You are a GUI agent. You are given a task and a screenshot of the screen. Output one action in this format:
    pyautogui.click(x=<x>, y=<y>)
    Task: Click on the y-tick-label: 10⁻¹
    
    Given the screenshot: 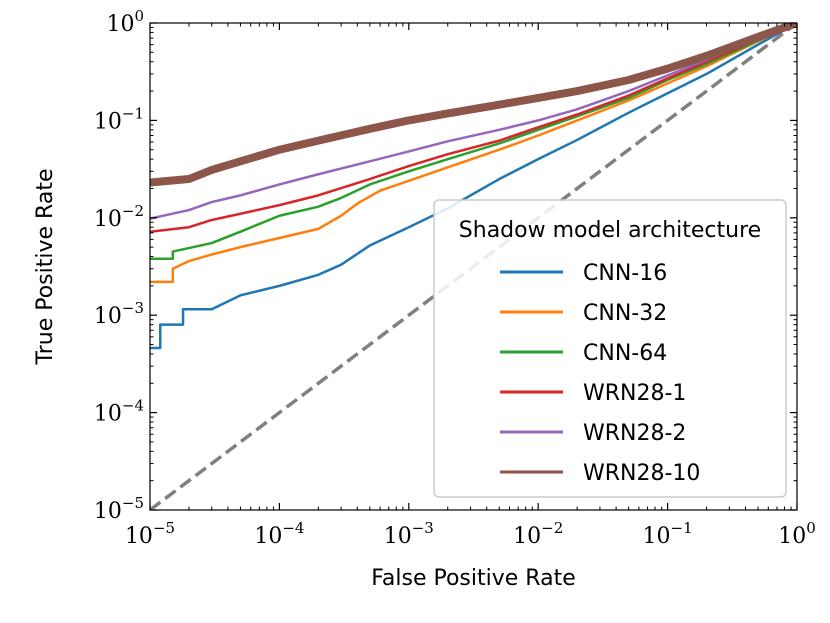 What is the action you would take?
    pyautogui.click(x=119, y=119)
    